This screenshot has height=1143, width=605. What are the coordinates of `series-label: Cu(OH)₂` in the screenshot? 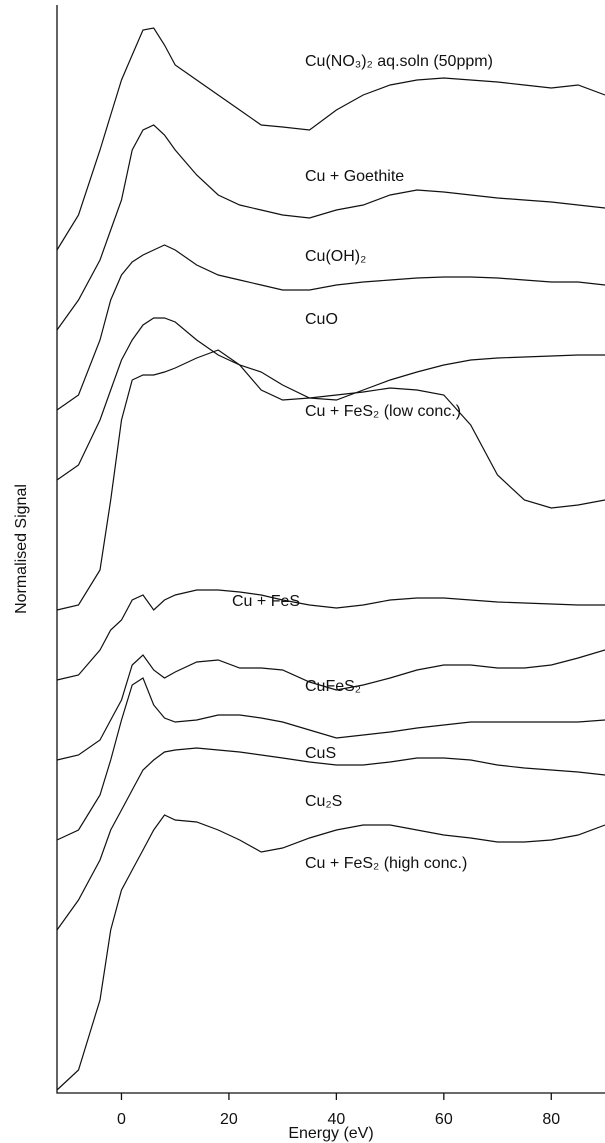 It's located at (335, 256).